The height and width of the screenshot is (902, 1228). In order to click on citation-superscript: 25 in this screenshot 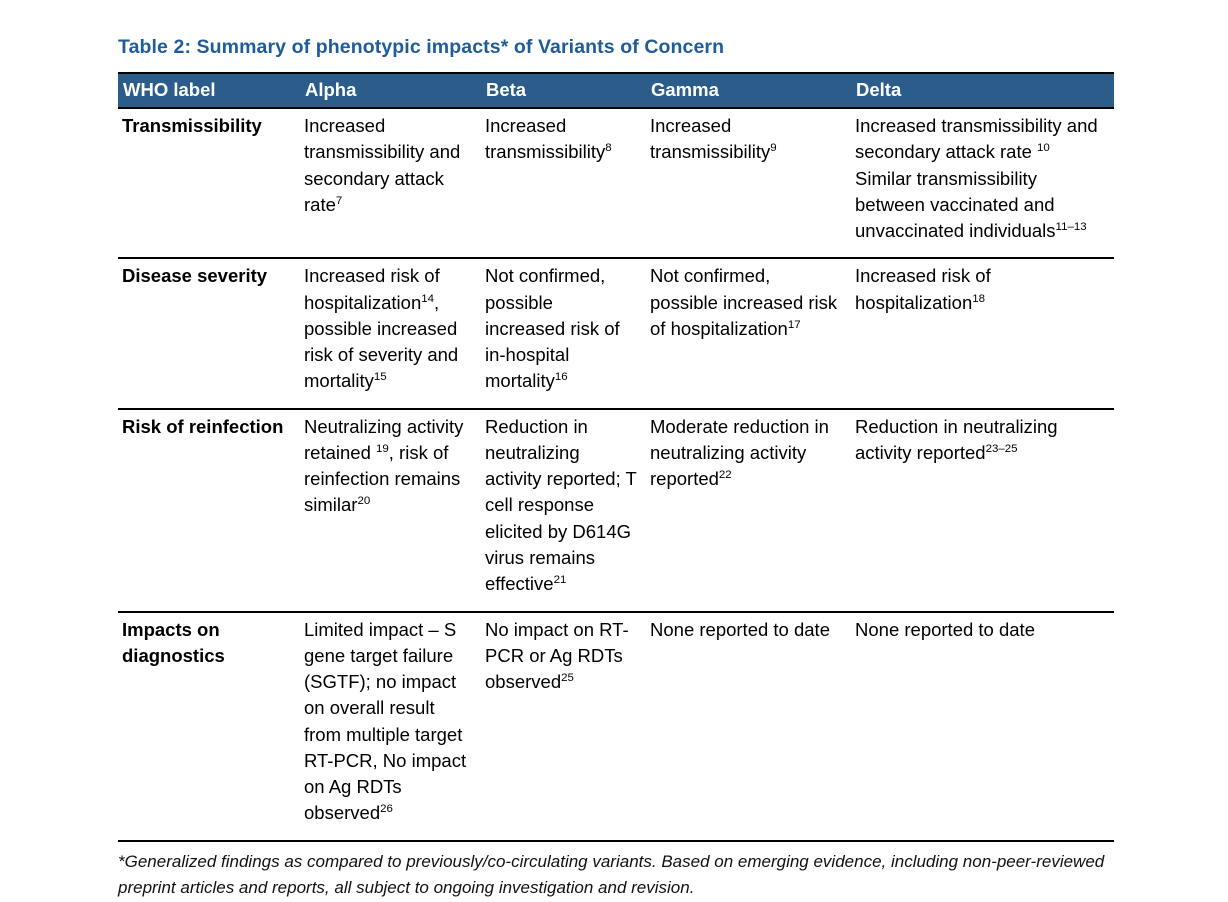, I will do `click(567, 677)`.